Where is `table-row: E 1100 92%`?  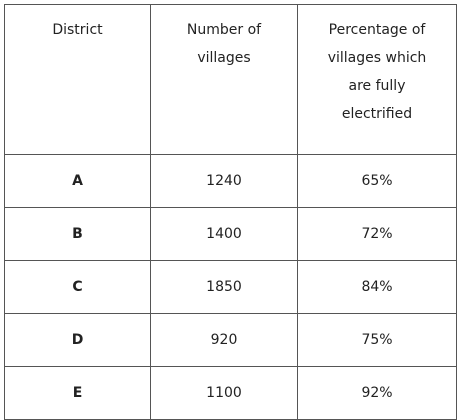
table-row: E 1100 92% is located at coordinates (230, 393).